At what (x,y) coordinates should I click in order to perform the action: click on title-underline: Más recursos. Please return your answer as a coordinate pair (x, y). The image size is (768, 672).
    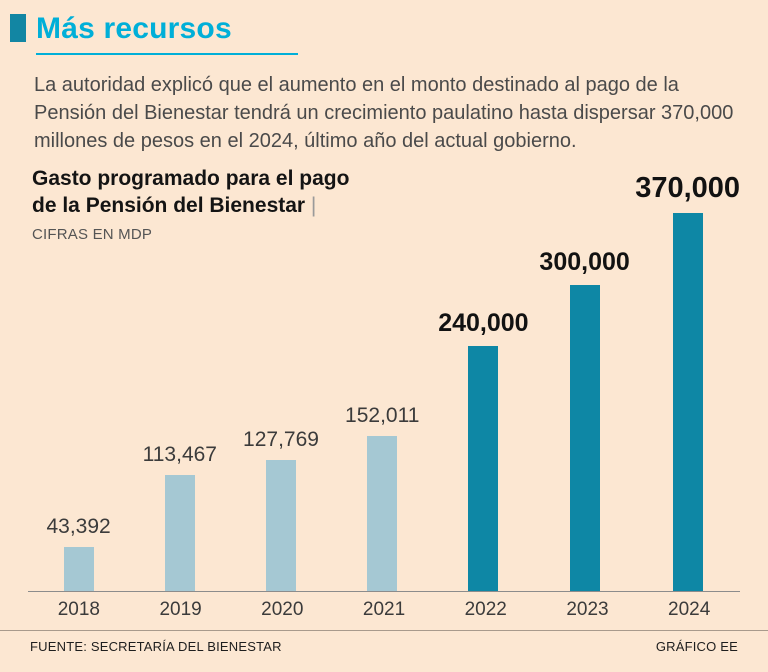
    Looking at the image, I should click on (167, 33).